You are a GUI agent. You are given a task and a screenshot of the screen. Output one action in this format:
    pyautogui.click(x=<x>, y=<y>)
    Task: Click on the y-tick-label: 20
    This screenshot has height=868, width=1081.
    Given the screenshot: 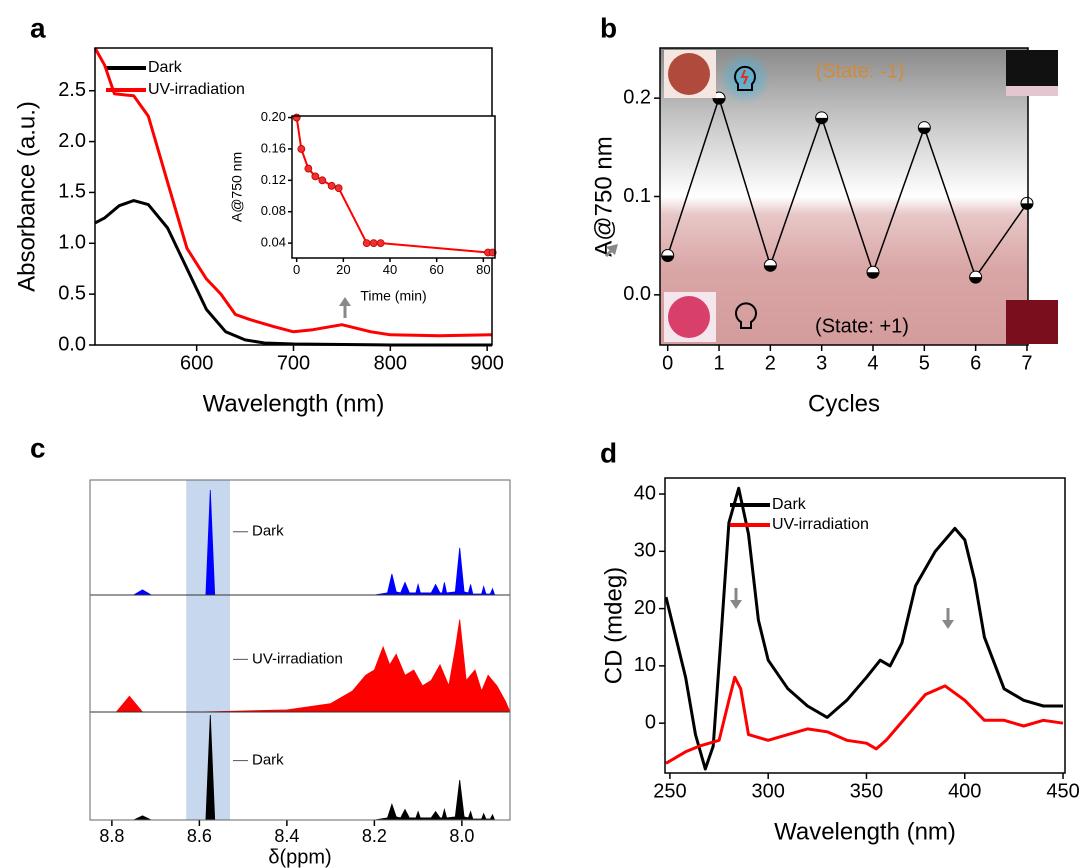 What is the action you would take?
    pyautogui.click(x=645, y=608)
    